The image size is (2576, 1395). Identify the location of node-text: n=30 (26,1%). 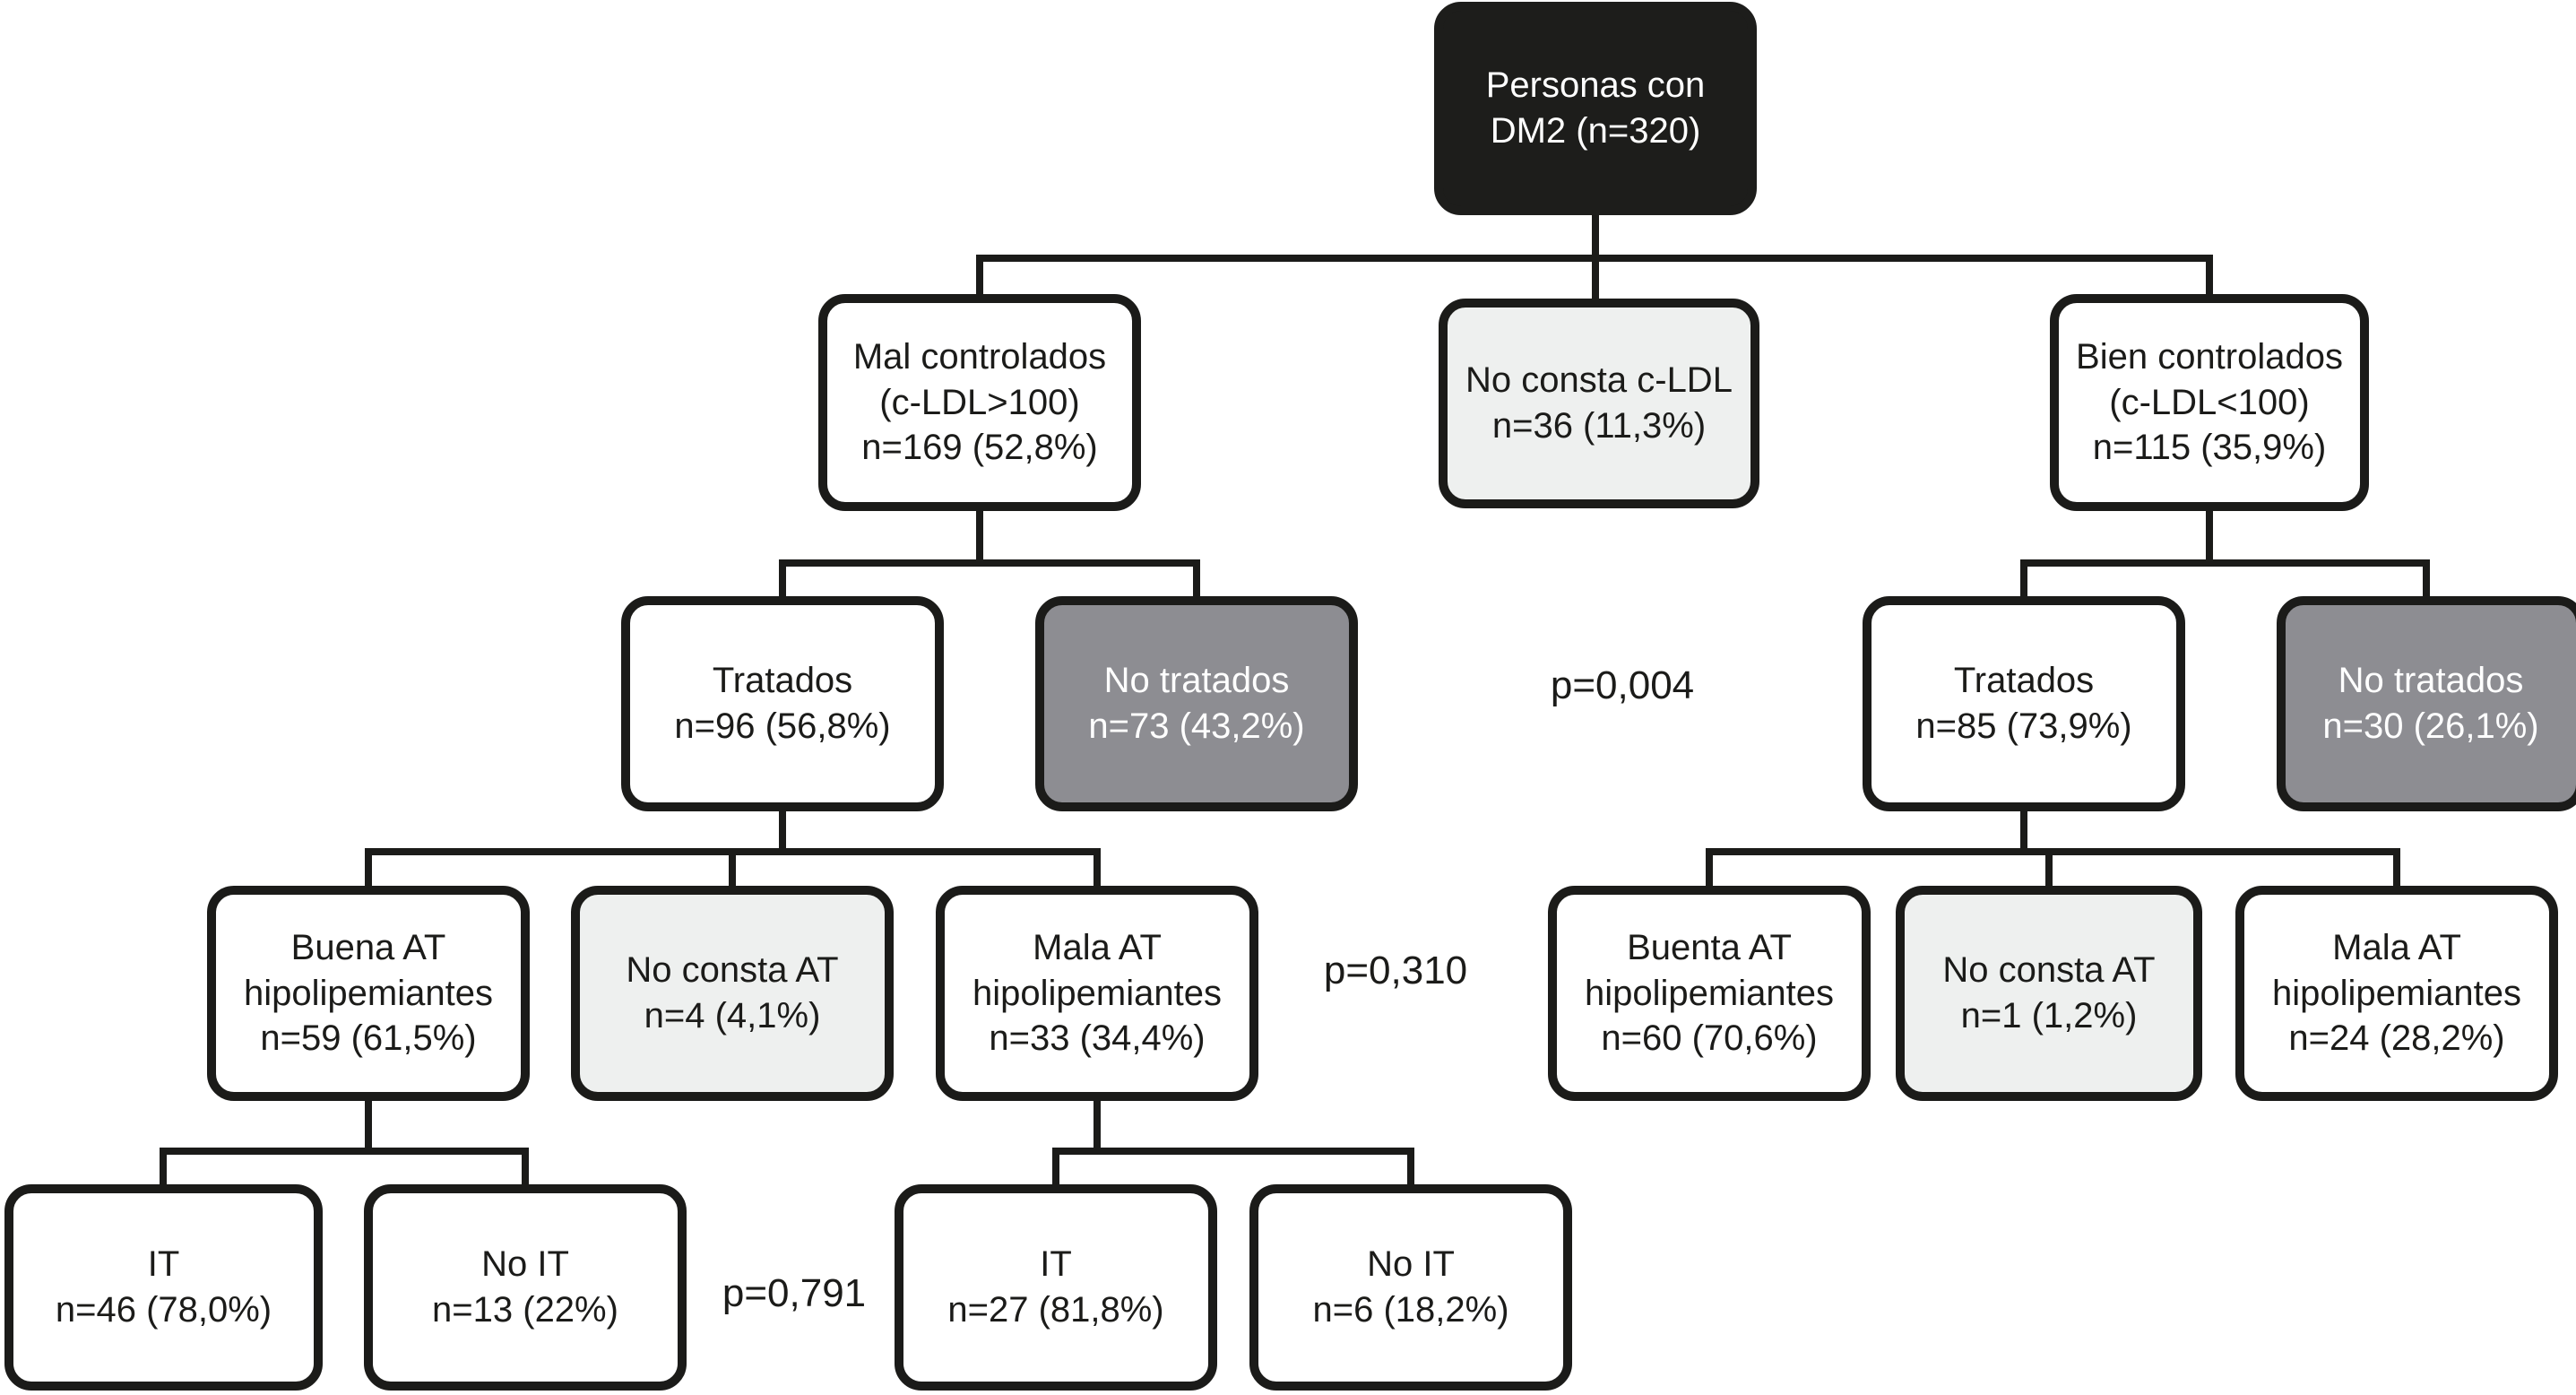
(2430, 726).